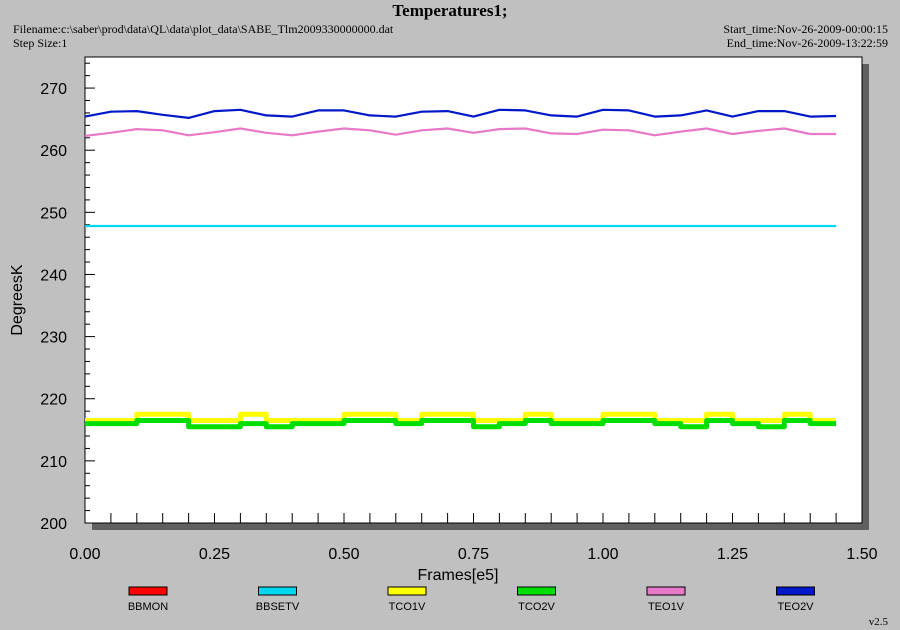 The height and width of the screenshot is (630, 900). What do you see at coordinates (53, 151) in the screenshot?
I see `y-tick-label: 260` at bounding box center [53, 151].